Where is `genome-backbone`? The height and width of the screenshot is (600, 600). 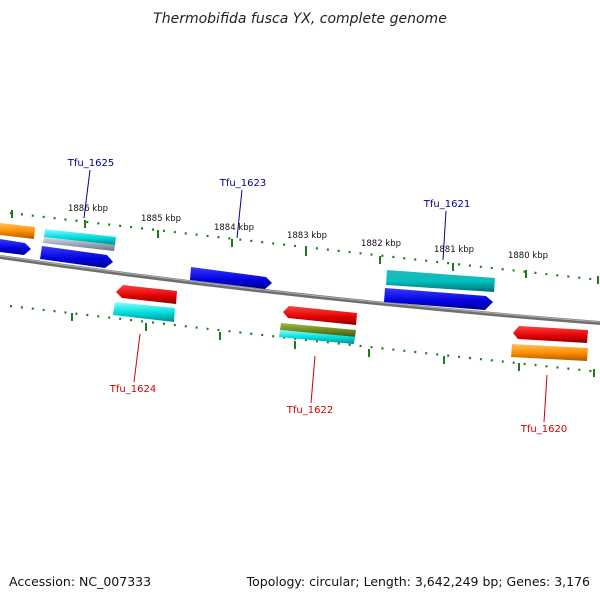 genome-backbone is located at coordinates (300, 290).